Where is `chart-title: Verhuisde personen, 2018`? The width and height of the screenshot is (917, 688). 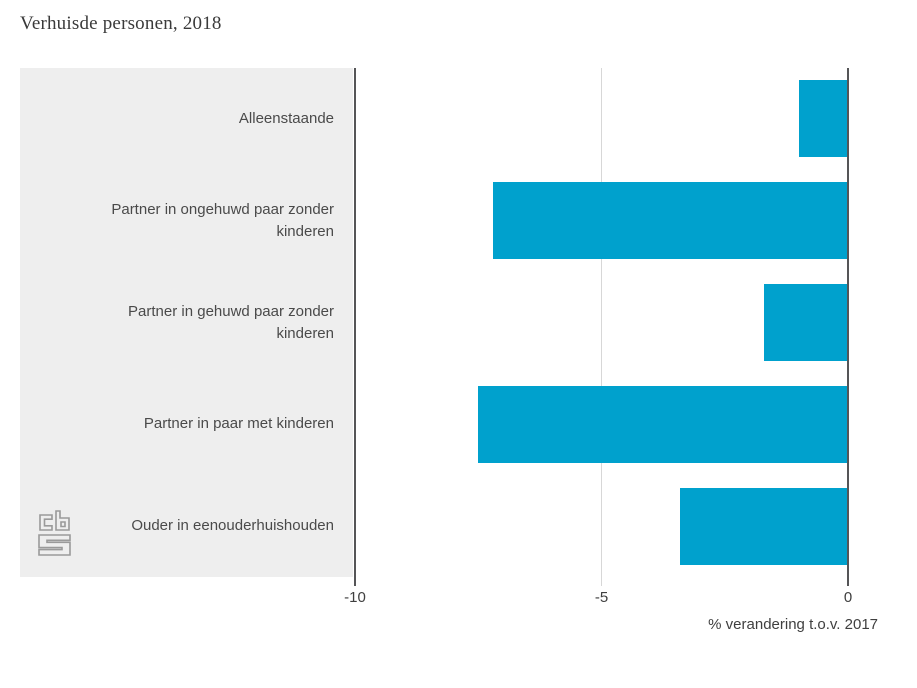 chart-title: Verhuisde personen, 2018 is located at coordinates (121, 23).